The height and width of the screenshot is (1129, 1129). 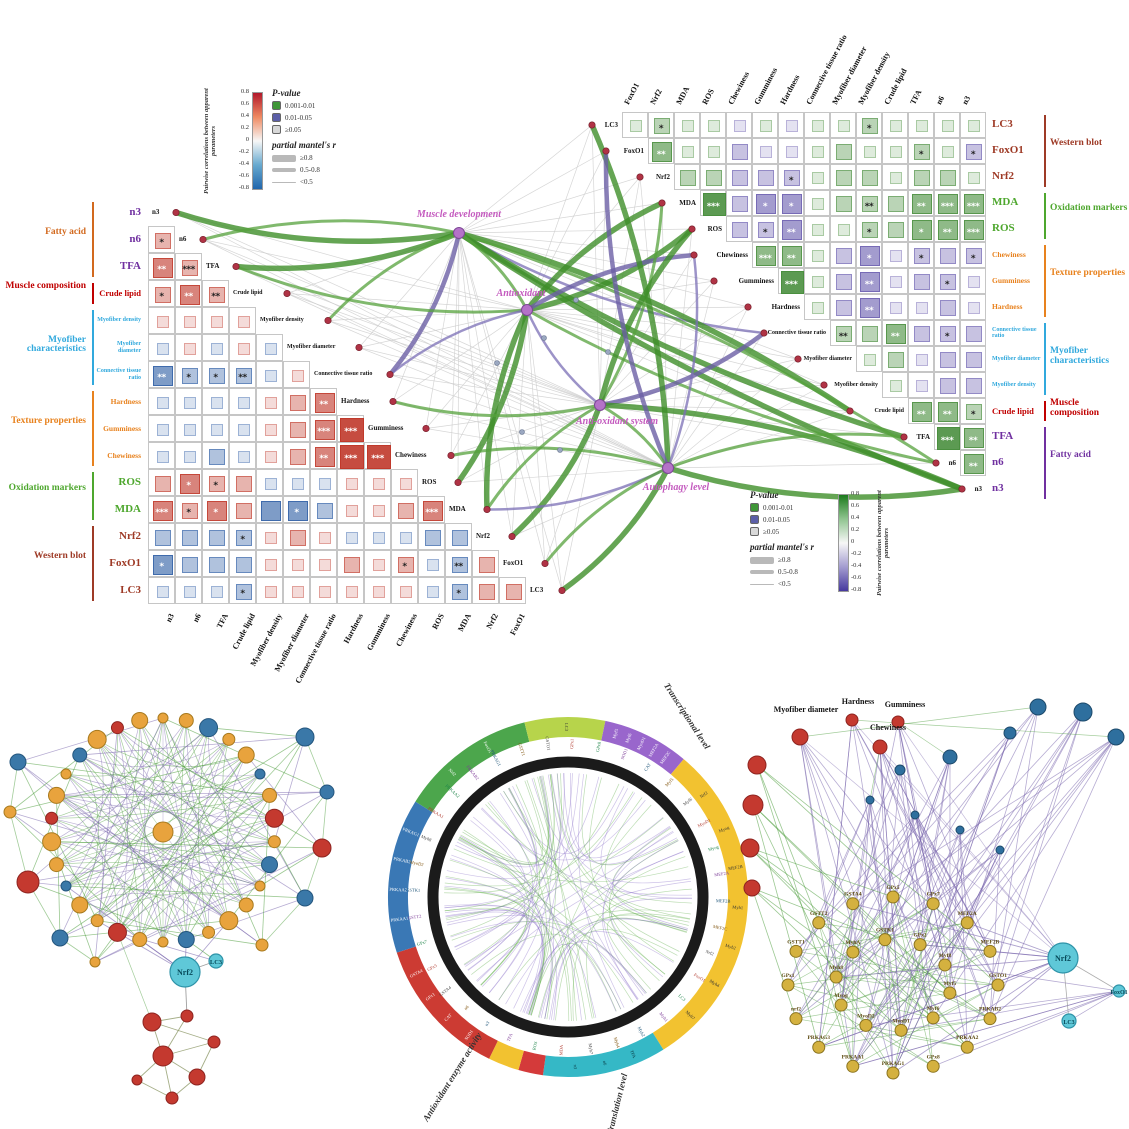 I want to click on diagonal-label: n6, so click(x=952, y=463).